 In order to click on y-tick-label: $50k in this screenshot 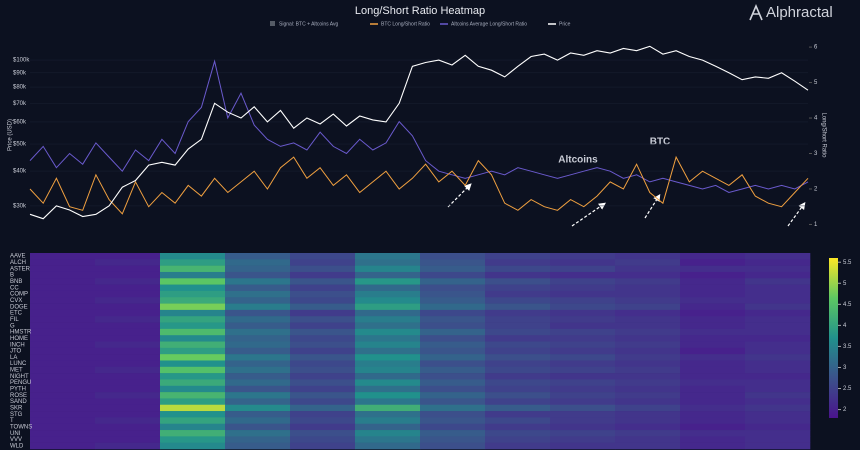, I will do `click(20, 145)`.